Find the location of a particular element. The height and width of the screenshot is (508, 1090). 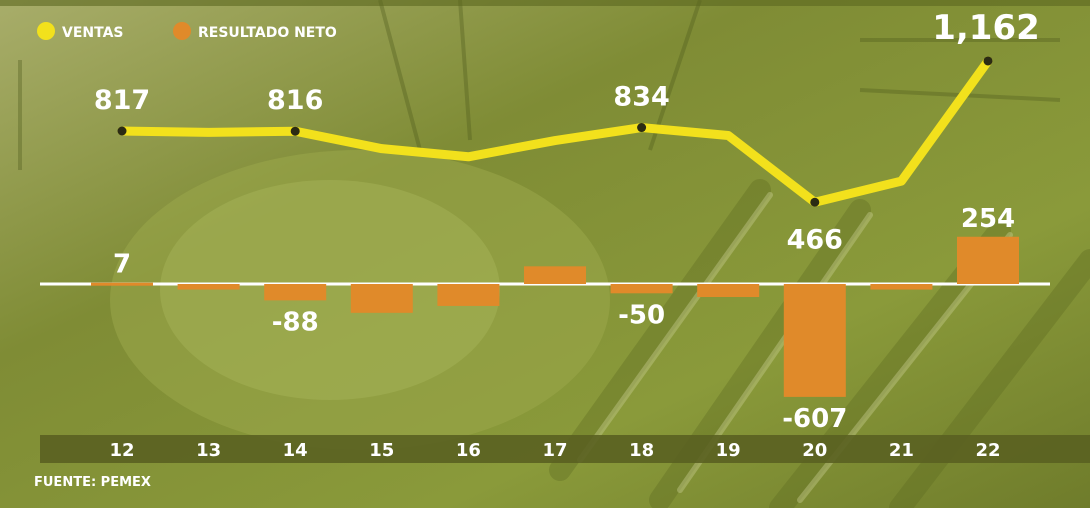

ventas-label-20: 466 is located at coordinates (815, 239).